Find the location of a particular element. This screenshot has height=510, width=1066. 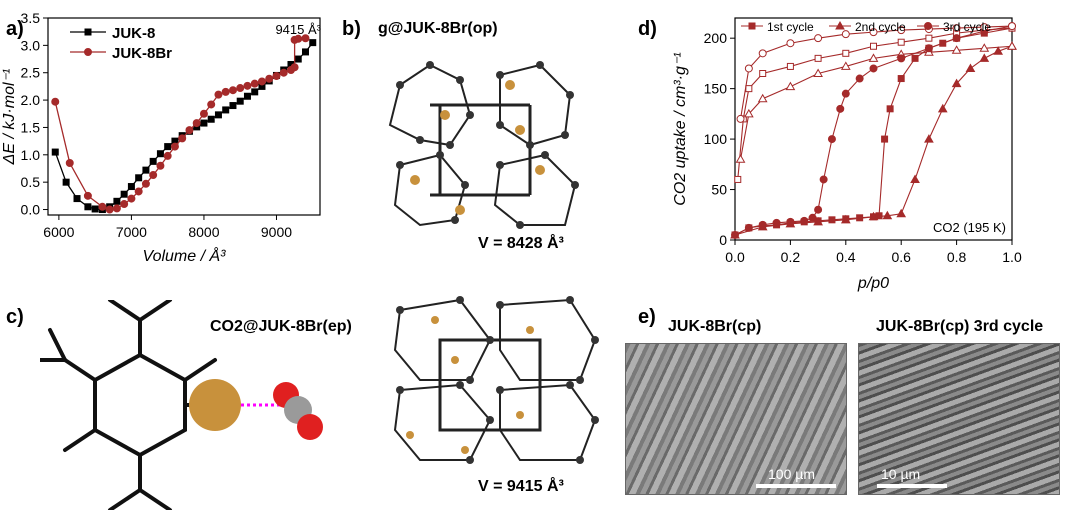

panel-e-right-title: JUK-8Br(cp) 3rd cycle is located at coordinates (960, 326).